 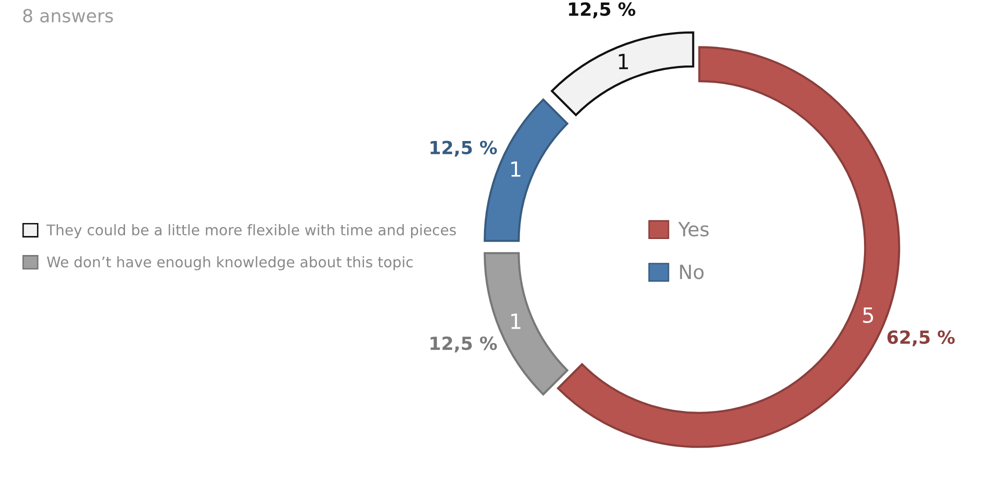 What do you see at coordinates (251, 231) in the screenshot?
I see `legend-label: They could be a little more flexible with time and pieces` at bounding box center [251, 231].